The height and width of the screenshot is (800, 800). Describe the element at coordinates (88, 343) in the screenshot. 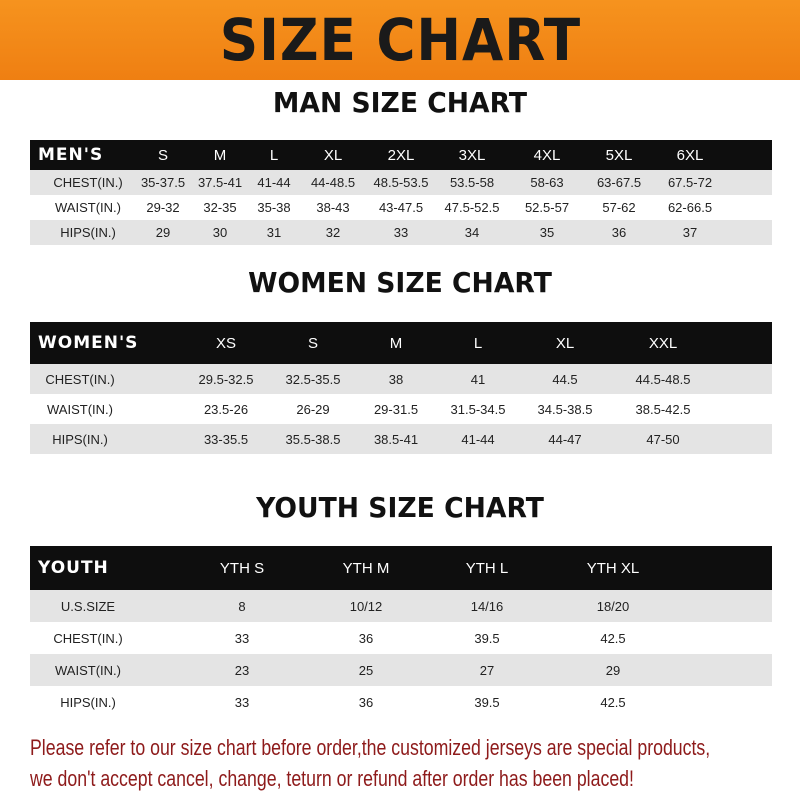

I see `table-title-cell: WOMEN'S` at that location.